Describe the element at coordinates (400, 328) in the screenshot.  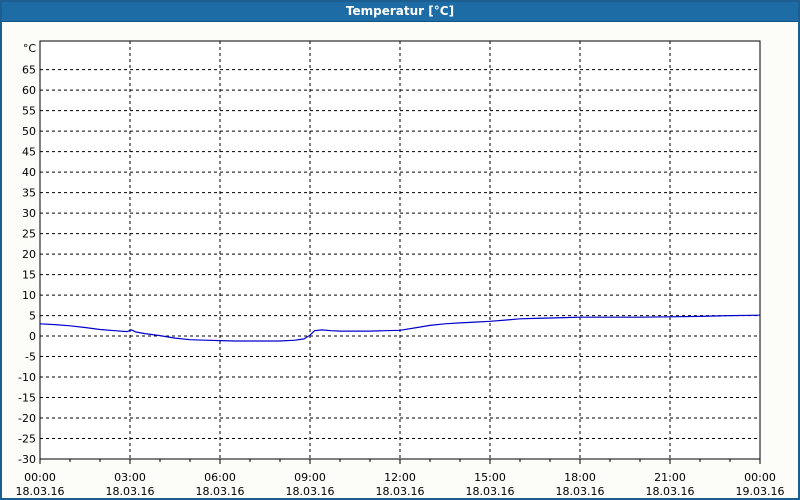
I see `temperature-series-line` at that location.